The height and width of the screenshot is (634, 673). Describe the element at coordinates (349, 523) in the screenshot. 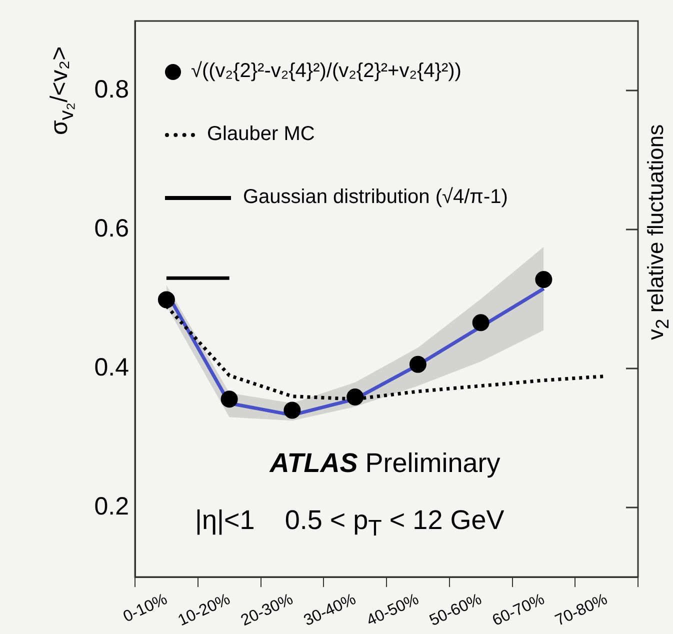

I see `annotation: |η|<1 0.5 < p$_{T}$ < 12 GeV` at that location.